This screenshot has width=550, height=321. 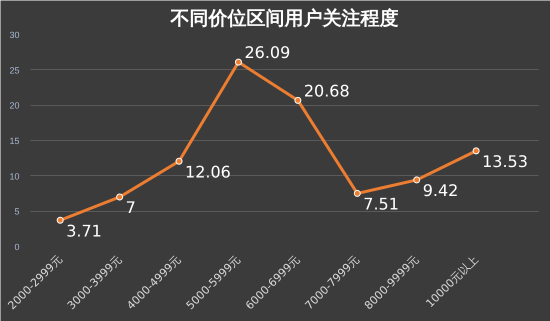 I want to click on y-tick-label: 20, so click(x=14, y=105).